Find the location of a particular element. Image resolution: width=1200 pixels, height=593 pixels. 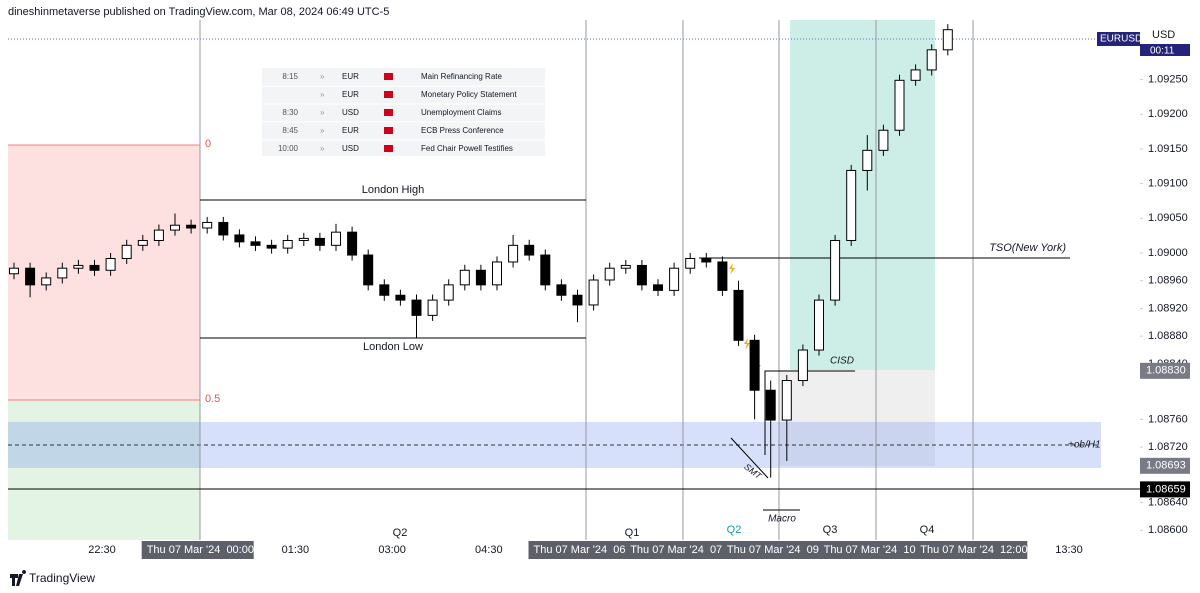

brand-logo is located at coordinates (18, 578).